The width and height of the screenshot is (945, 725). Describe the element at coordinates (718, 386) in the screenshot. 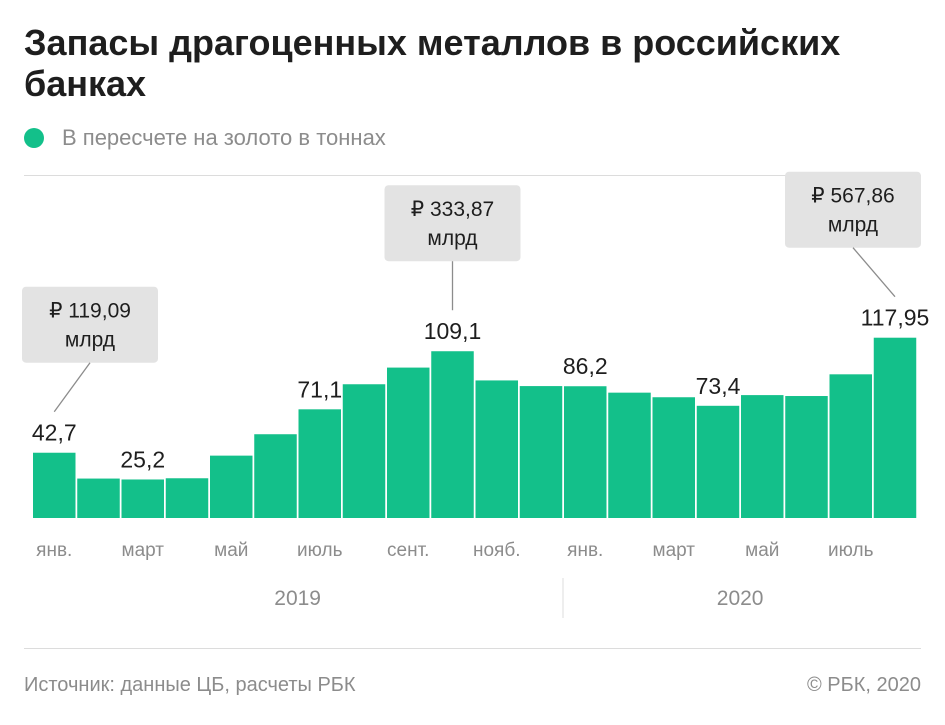

I see `value-label: 73,4` at that location.